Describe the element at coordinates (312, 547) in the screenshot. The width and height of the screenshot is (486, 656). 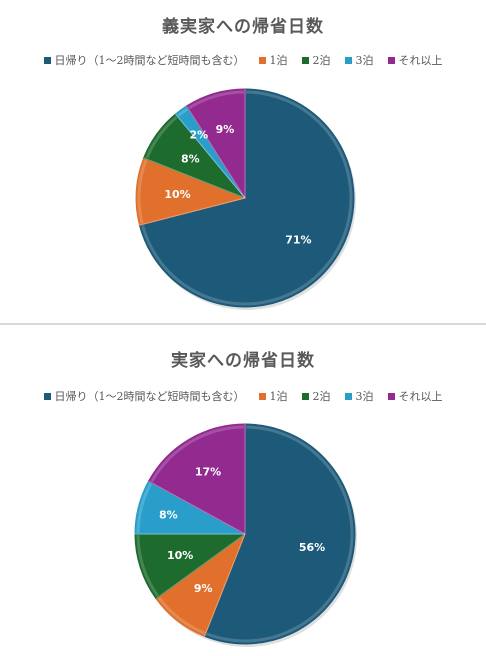
I see `data-label-day-trip: 56%` at that location.